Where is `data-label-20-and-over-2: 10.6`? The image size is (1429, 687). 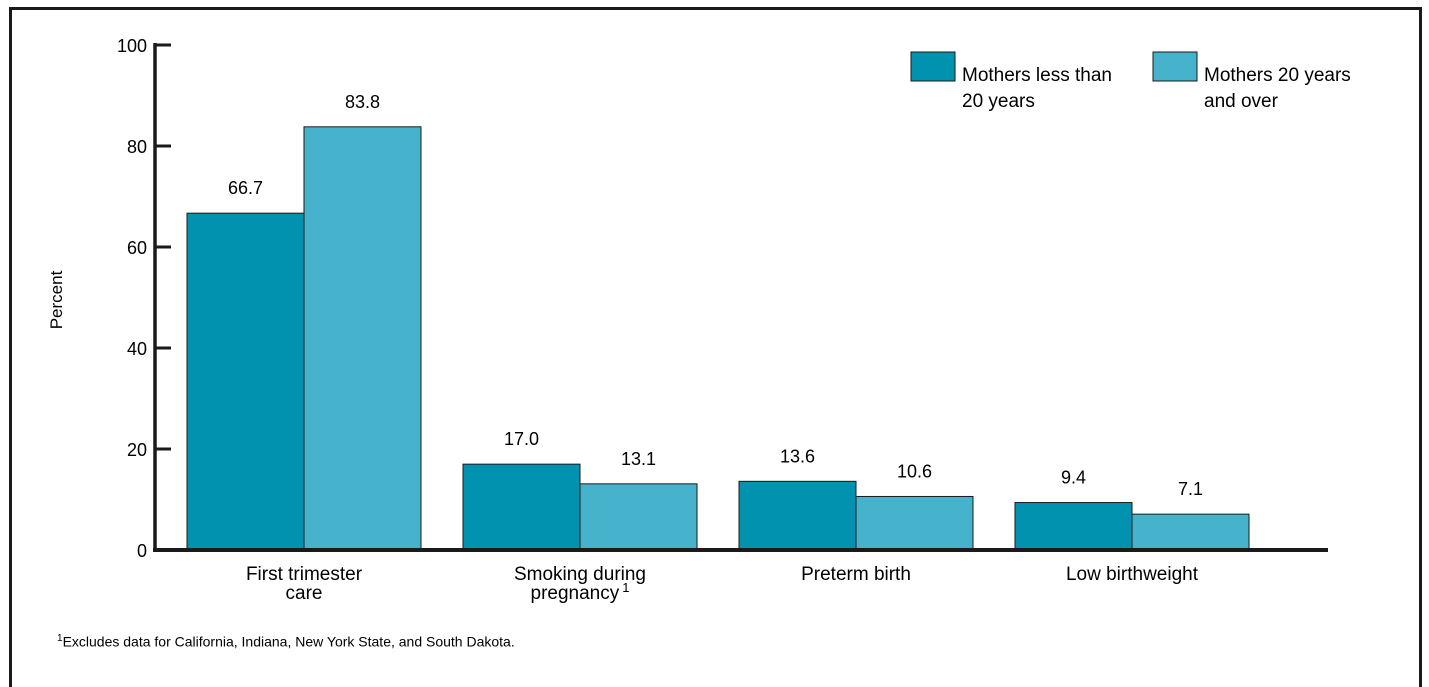 data-label-20-and-over-2: 10.6 is located at coordinates (914, 471).